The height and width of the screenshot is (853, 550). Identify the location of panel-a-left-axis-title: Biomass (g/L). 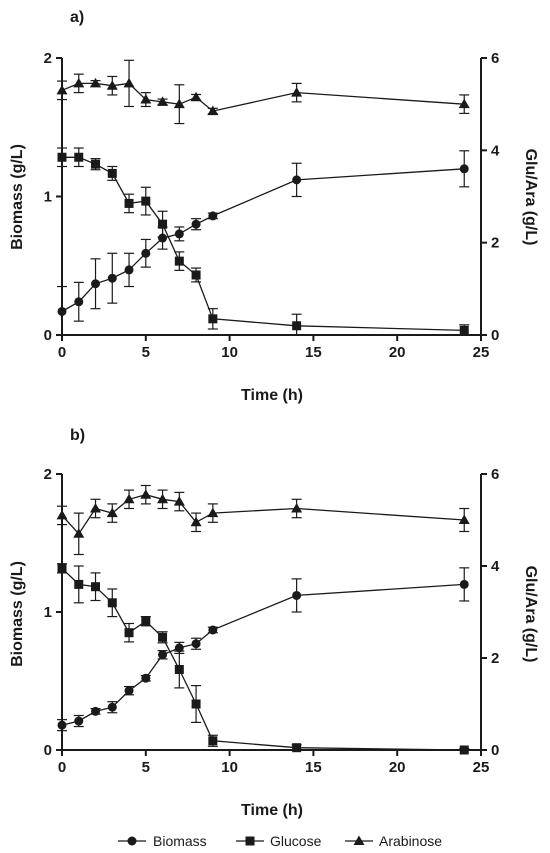
(17, 197).